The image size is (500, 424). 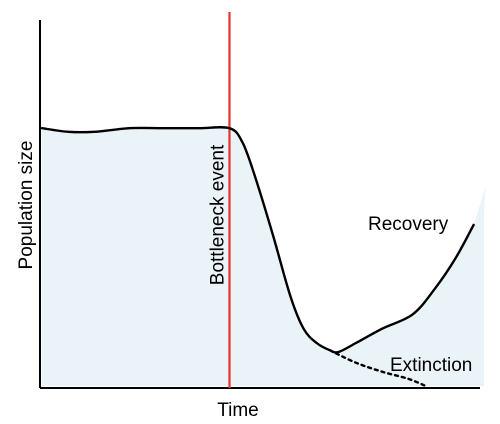 What do you see at coordinates (431, 365) in the screenshot?
I see `extinction-label: Extinction` at bounding box center [431, 365].